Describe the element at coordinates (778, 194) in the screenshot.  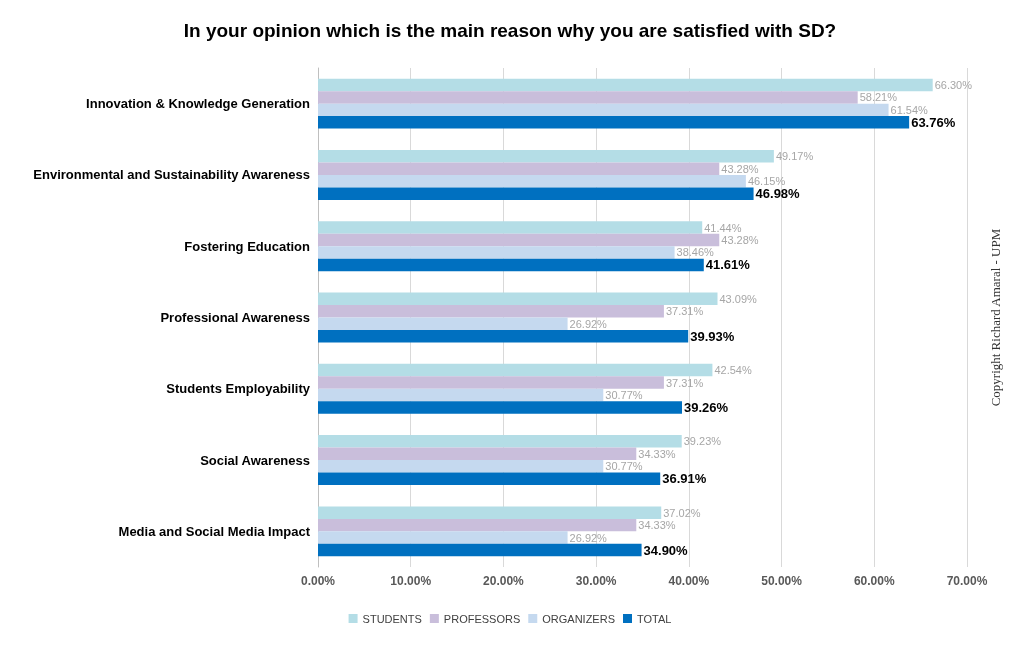
I see `data-label: 46.98%` at that location.